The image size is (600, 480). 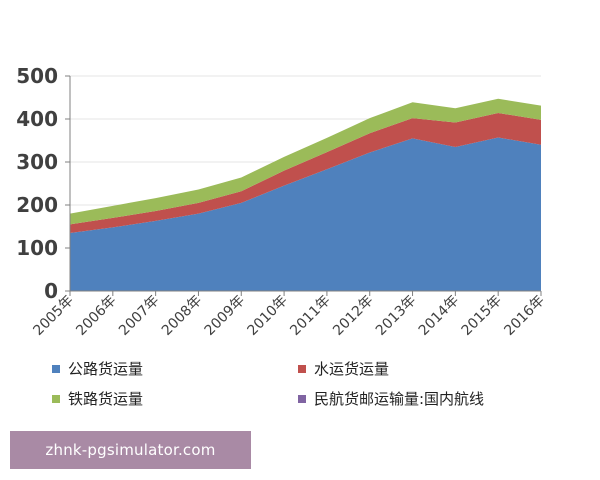 What do you see at coordinates (37, 76) in the screenshot?
I see `y-tick-label-5: 500` at bounding box center [37, 76].